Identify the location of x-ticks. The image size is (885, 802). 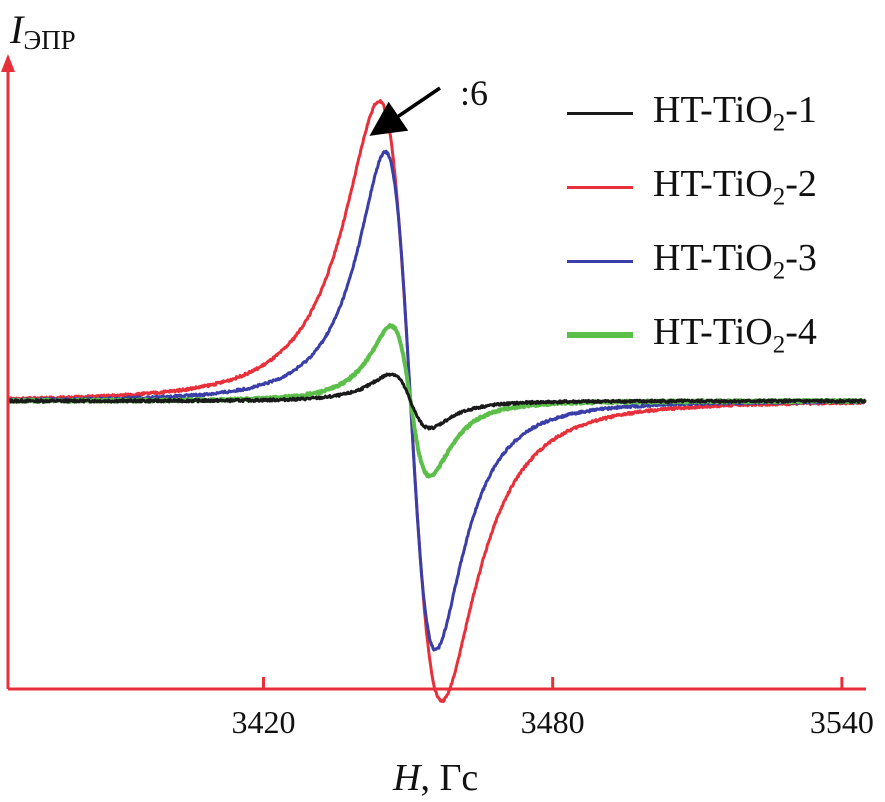
(552, 683).